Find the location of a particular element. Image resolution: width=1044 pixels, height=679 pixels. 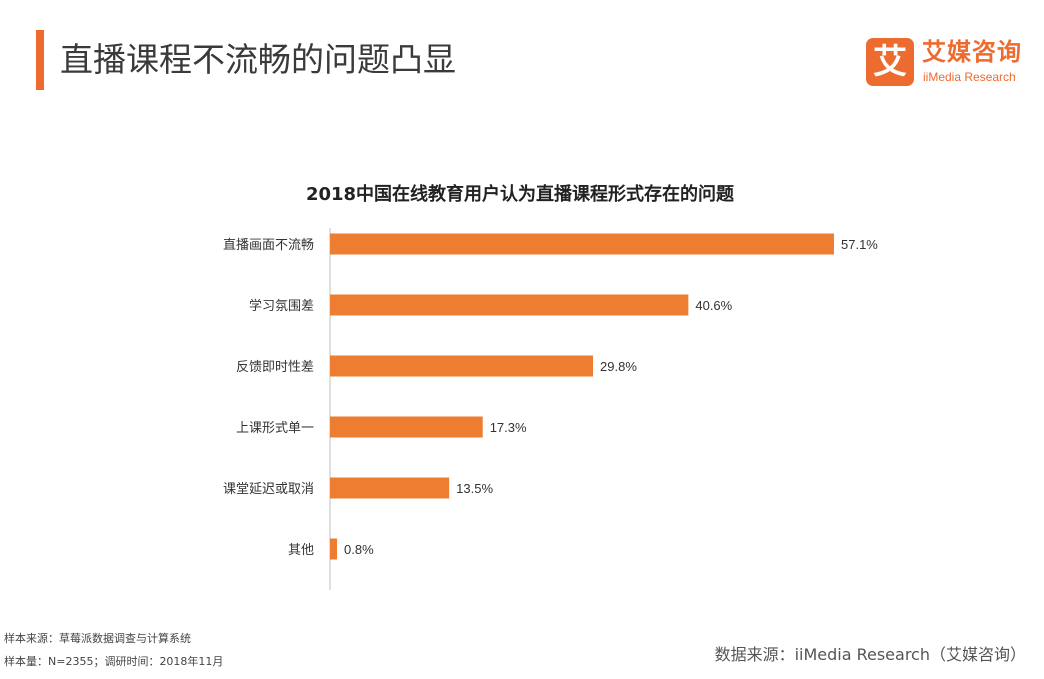

chart-title-wrap: 2018中国在线教育用户认为直播课程形式存在的问题 is located at coordinates (522, 195).